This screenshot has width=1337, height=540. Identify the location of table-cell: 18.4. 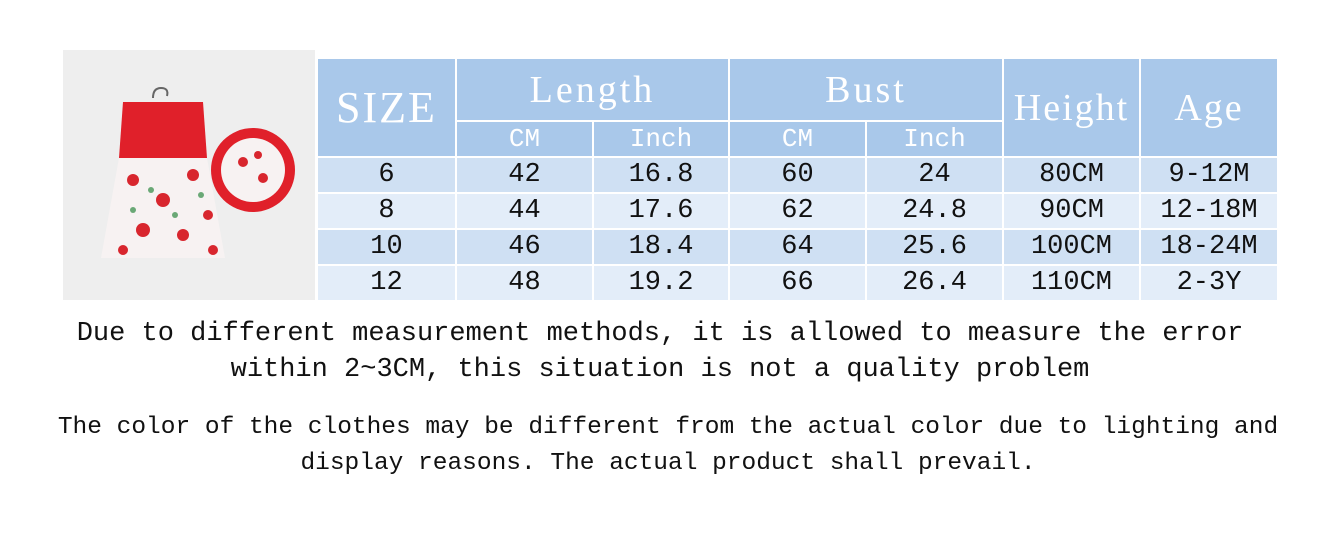
(661, 247).